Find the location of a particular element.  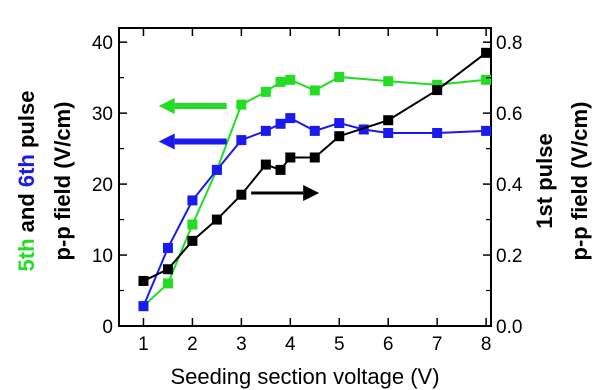

left-tick-label: 10 is located at coordinates (102, 256).